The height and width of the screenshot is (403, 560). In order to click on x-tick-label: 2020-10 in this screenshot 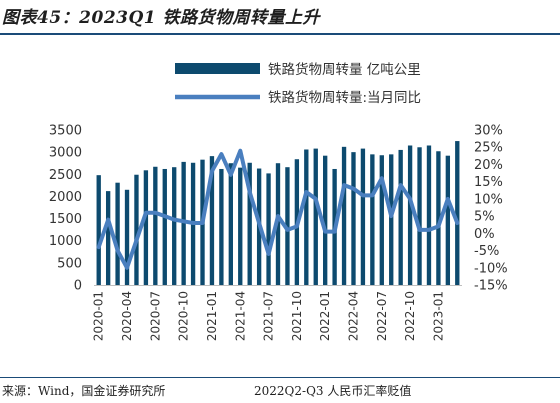, I will do `click(184, 316)`.